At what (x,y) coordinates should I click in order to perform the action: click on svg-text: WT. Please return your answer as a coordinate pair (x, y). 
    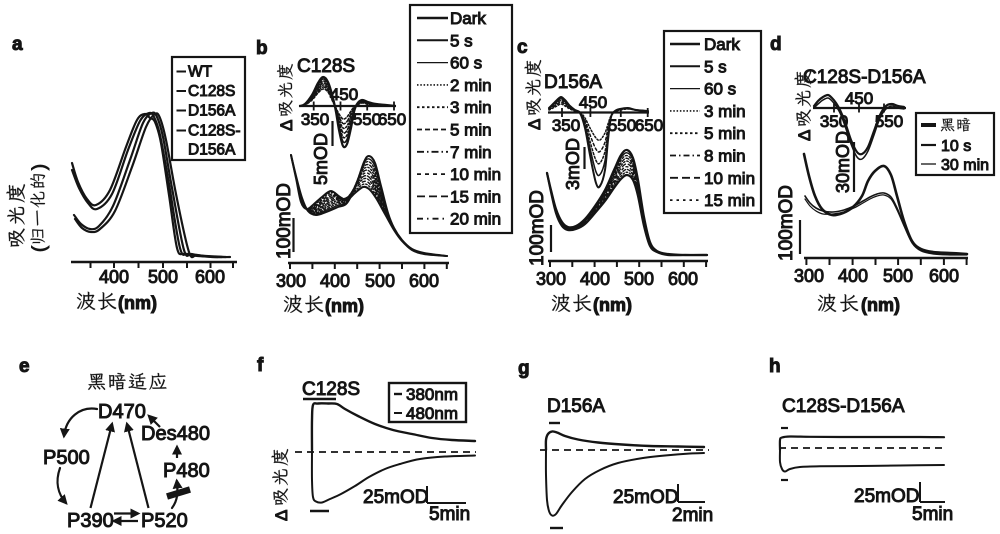
    Looking at the image, I should click on (200, 72).